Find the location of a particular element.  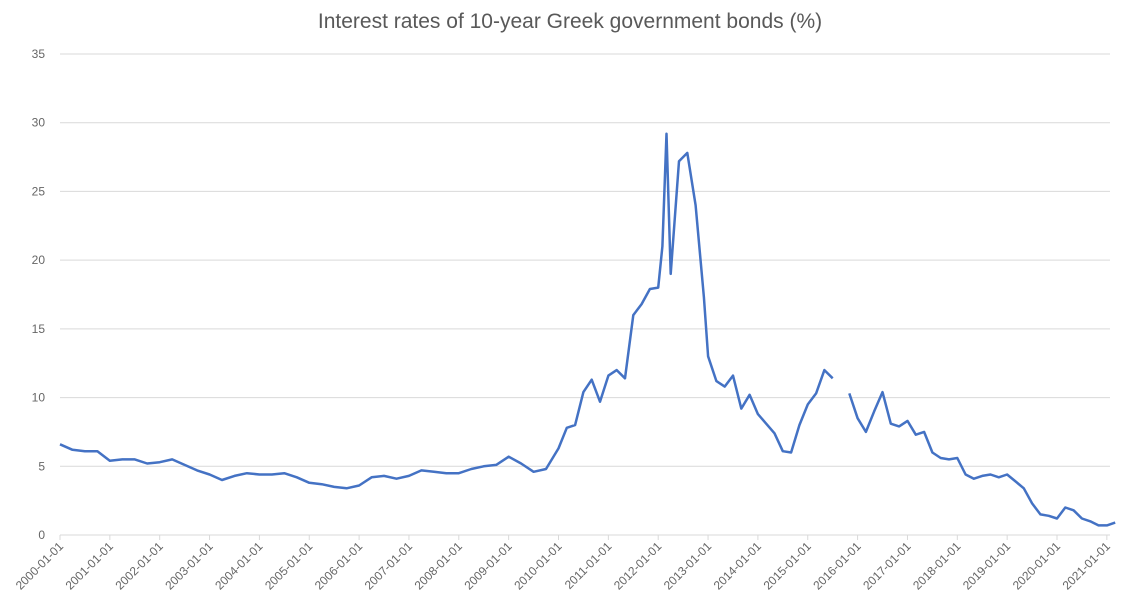

y-tick-label: 35 is located at coordinates (39, 54).